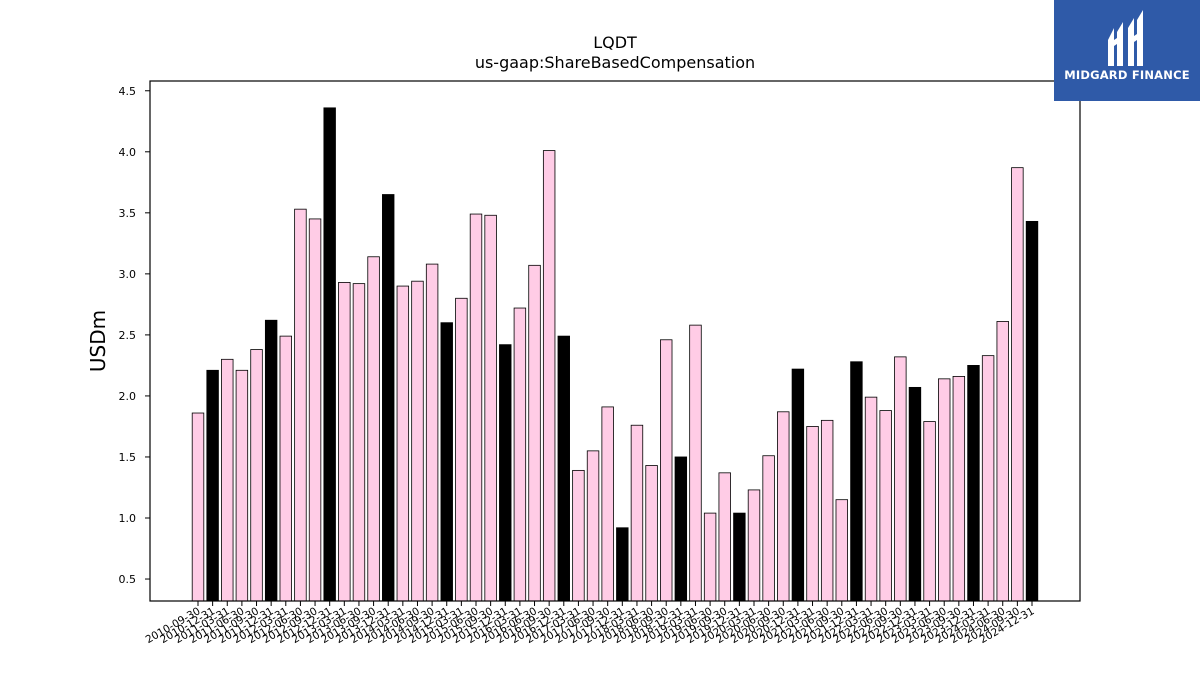 The image size is (1200, 675). What do you see at coordinates (128, 518) in the screenshot?
I see `y-tick-label: 1.0` at bounding box center [128, 518].